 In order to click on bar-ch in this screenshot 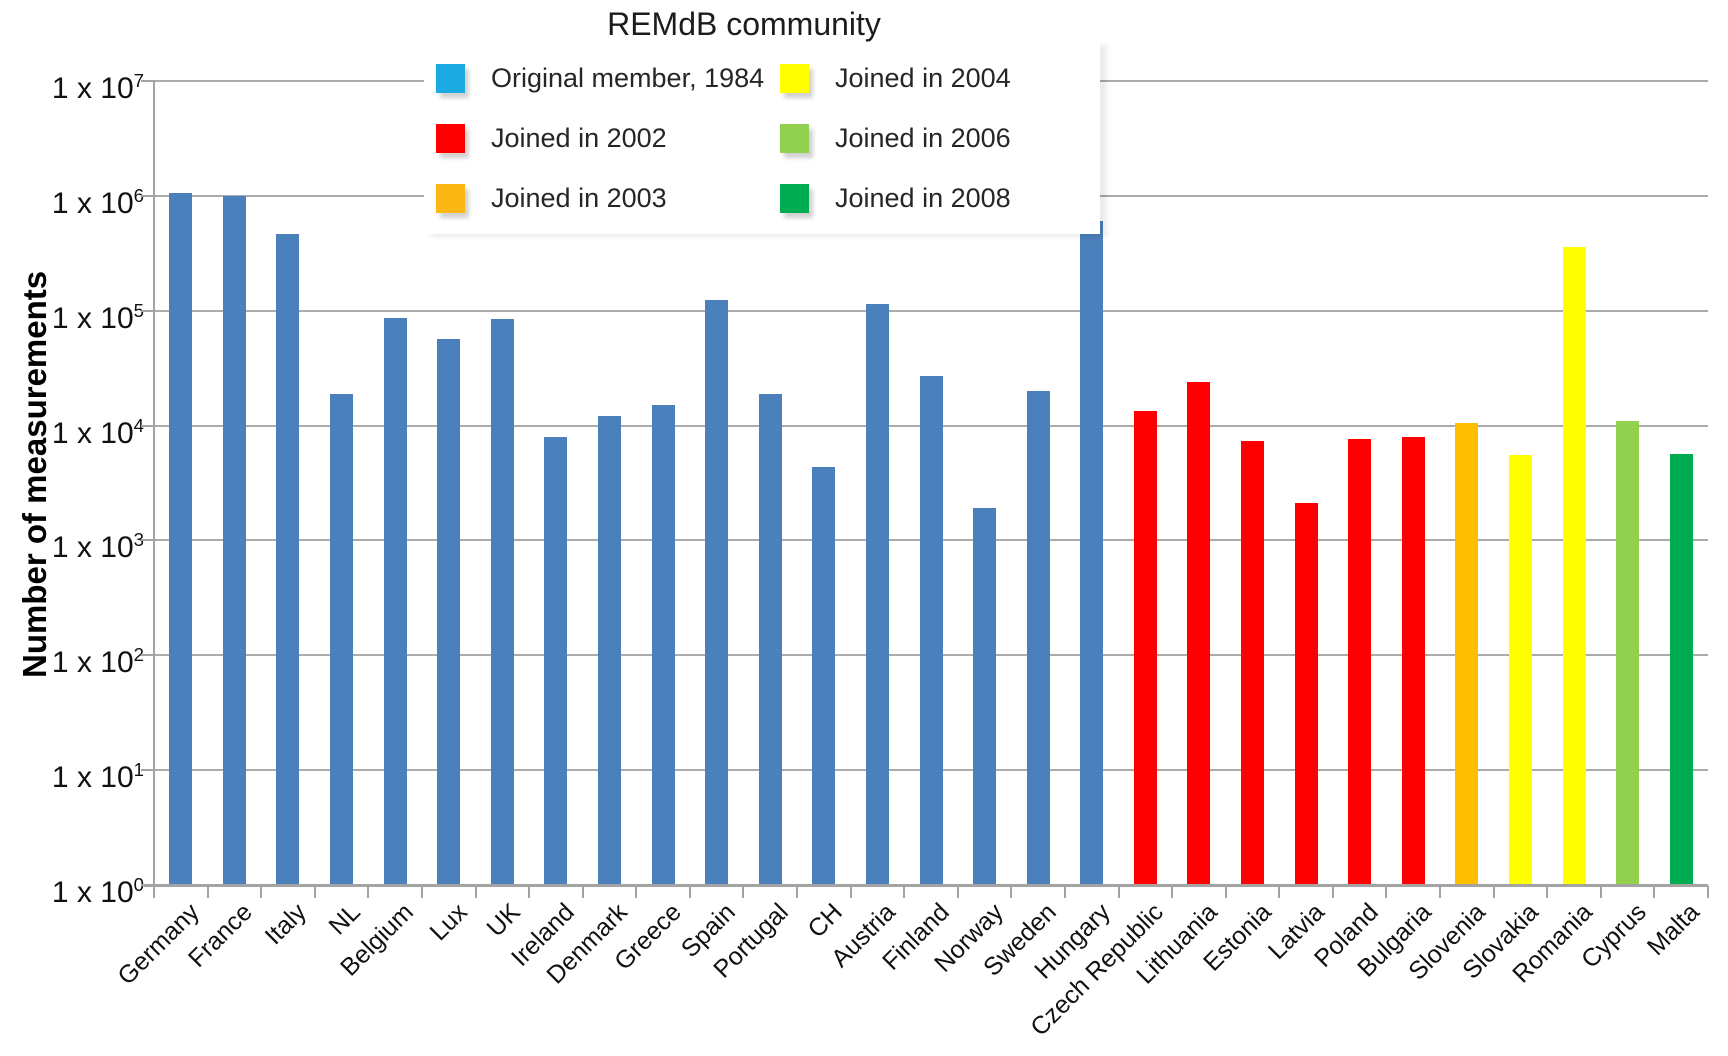, I will do `click(824, 675)`.